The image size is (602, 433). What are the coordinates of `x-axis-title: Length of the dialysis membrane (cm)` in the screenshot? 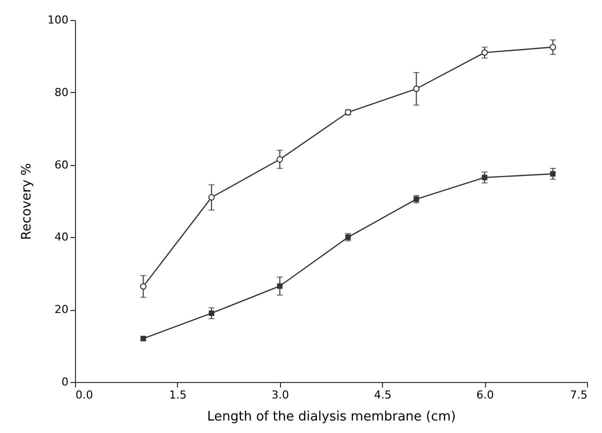 It's located at (331, 417).